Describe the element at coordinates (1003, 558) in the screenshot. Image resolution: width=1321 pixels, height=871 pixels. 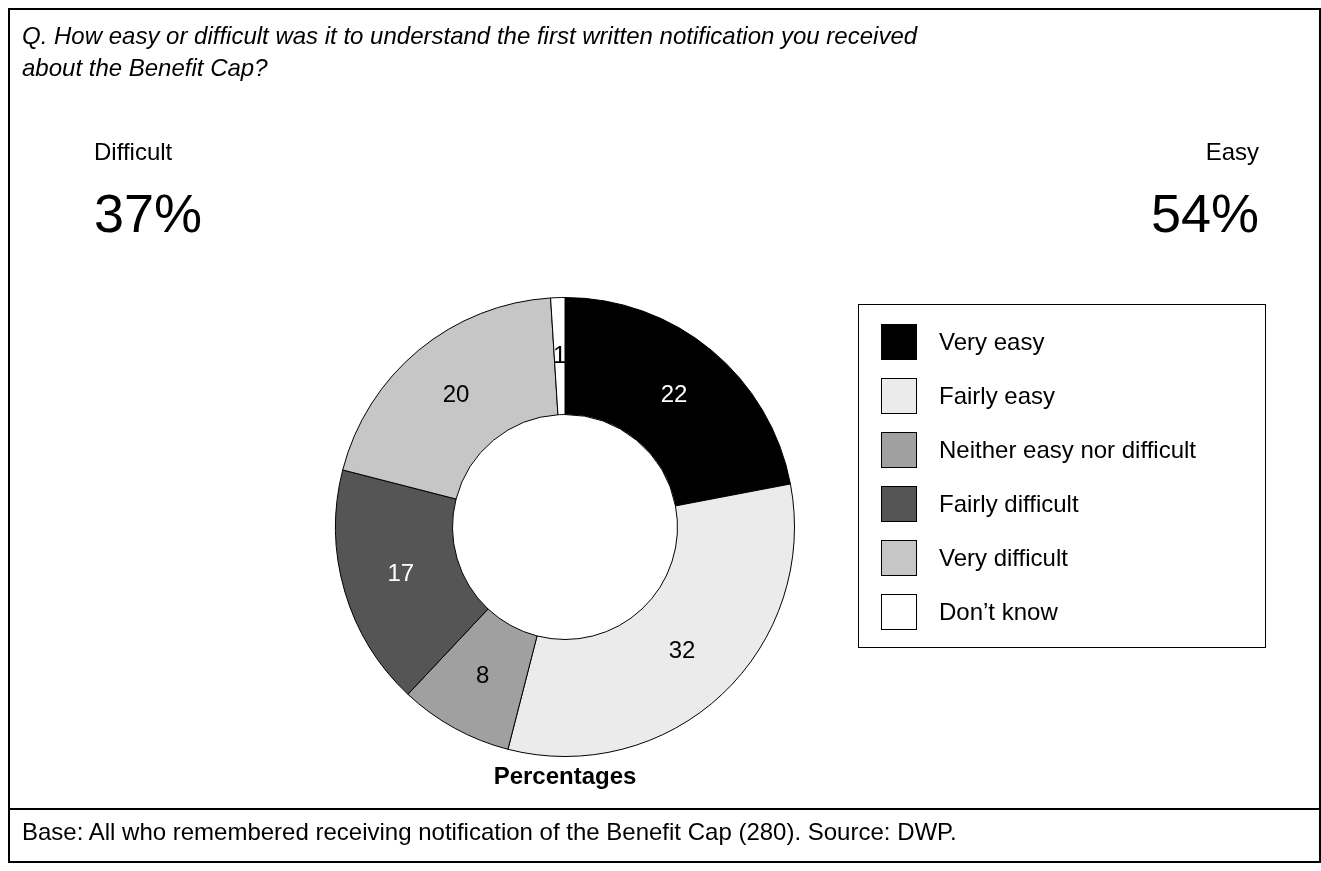
I see `legend-label: Very difficult` at that location.